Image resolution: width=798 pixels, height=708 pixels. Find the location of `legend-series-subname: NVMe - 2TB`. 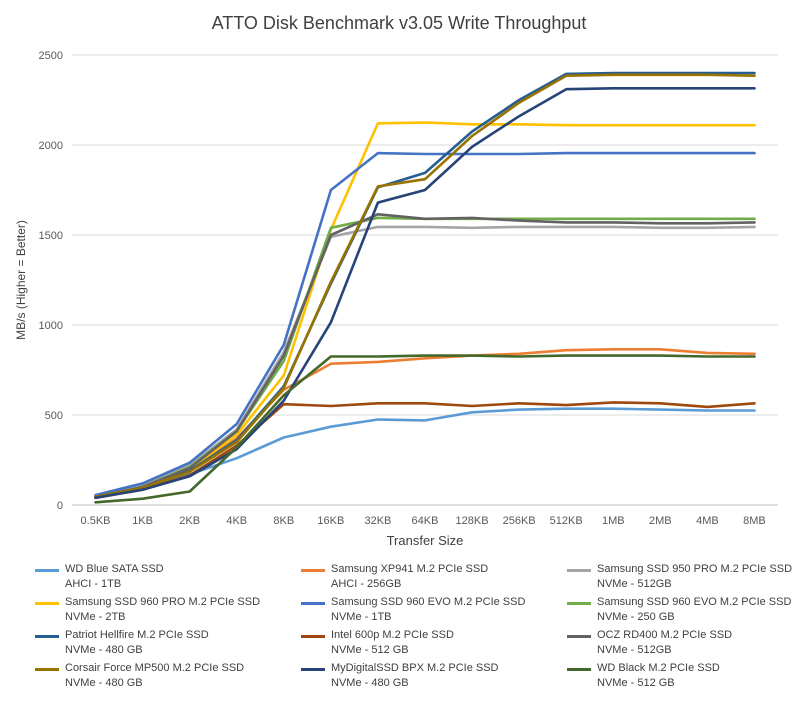

legend-series-subname: NVMe - 2TB is located at coordinates (95, 617).